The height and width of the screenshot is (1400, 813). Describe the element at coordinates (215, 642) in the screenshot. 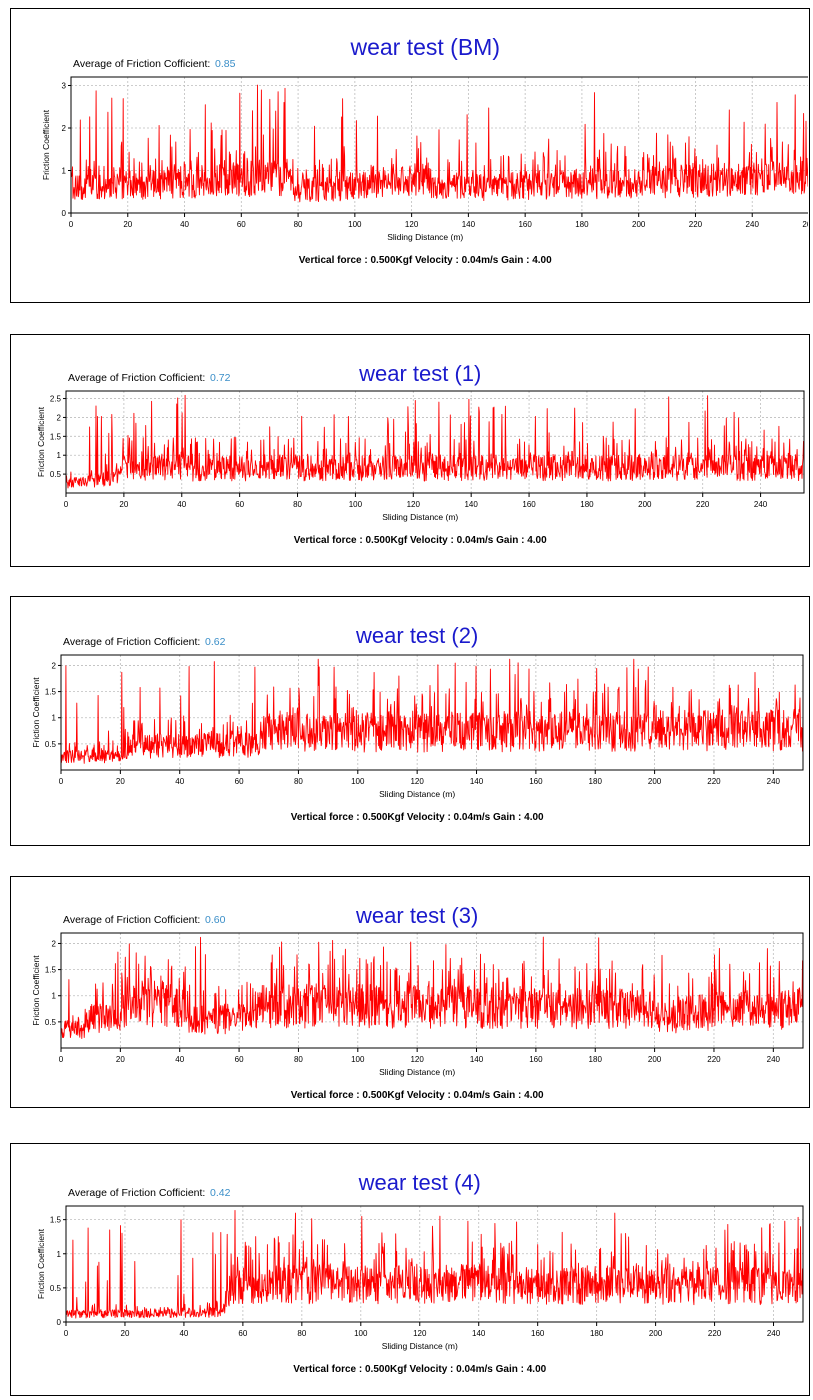

I see `average-value: 0.62` at that location.